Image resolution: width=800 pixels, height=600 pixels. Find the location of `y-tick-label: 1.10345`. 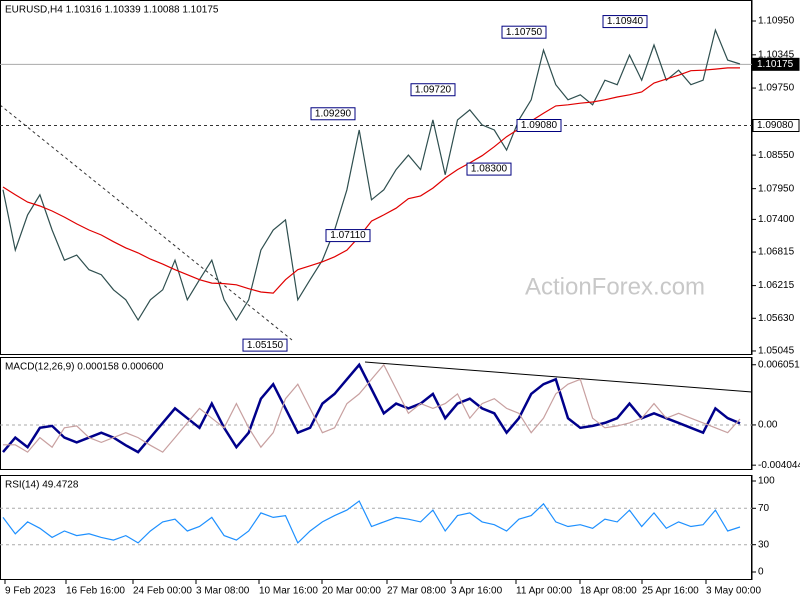

y-tick-label: 1.10345 is located at coordinates (776, 54).